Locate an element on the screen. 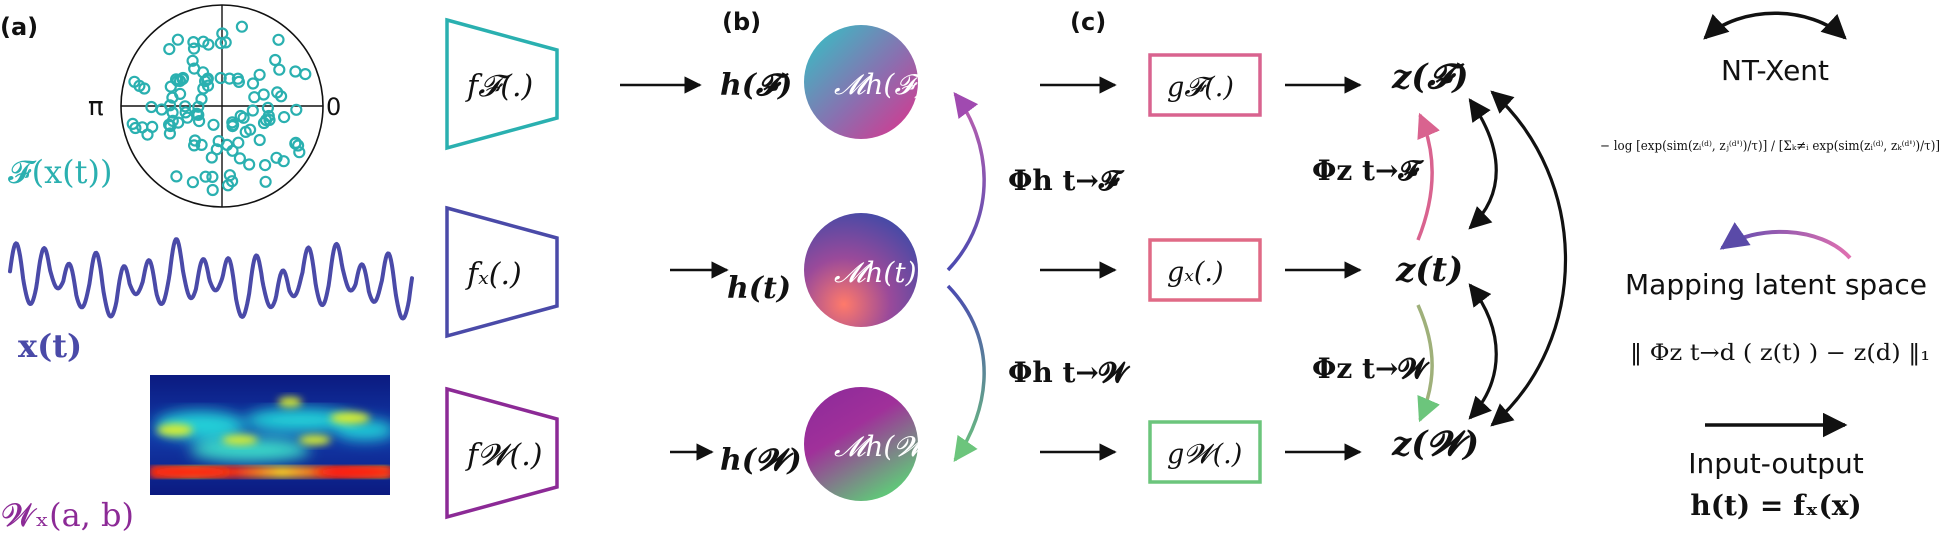 This screenshot has height=533, width=1944. legend-io-formula: h(t) = fₓ(x) is located at coordinates (1775, 505).